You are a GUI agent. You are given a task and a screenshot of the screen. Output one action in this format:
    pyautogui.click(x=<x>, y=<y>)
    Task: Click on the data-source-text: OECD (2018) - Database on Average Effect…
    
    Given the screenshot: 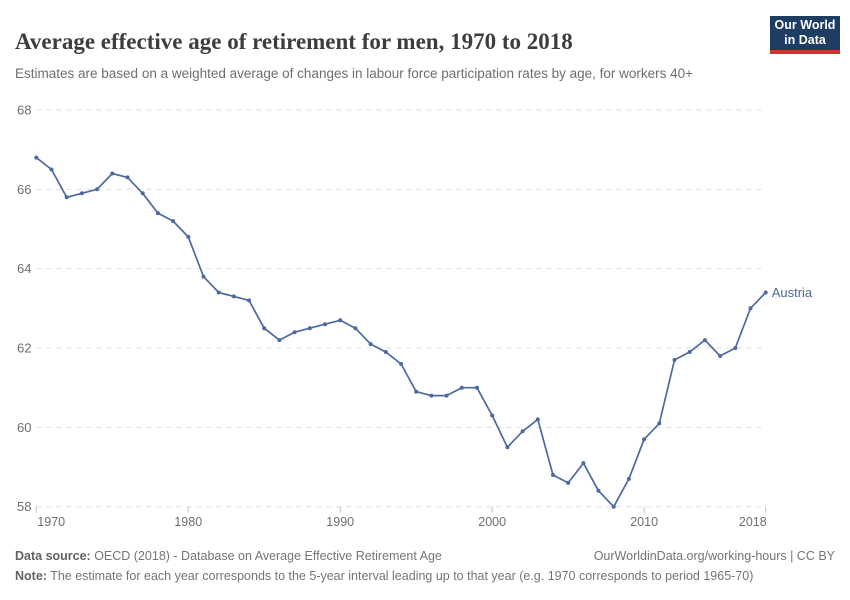 What is the action you would take?
    pyautogui.click(x=266, y=556)
    